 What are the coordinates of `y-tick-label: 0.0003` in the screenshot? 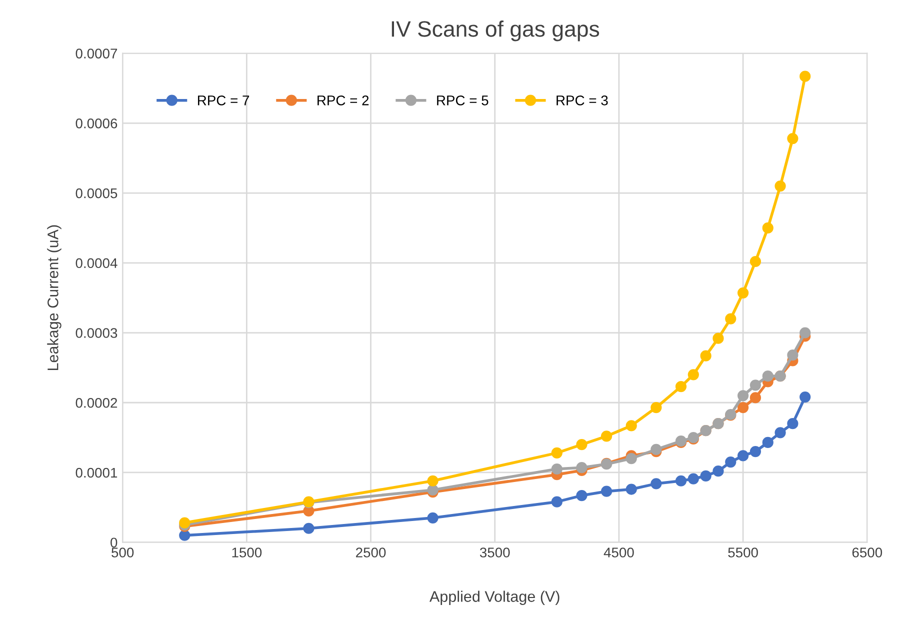 It's located at (97, 333).